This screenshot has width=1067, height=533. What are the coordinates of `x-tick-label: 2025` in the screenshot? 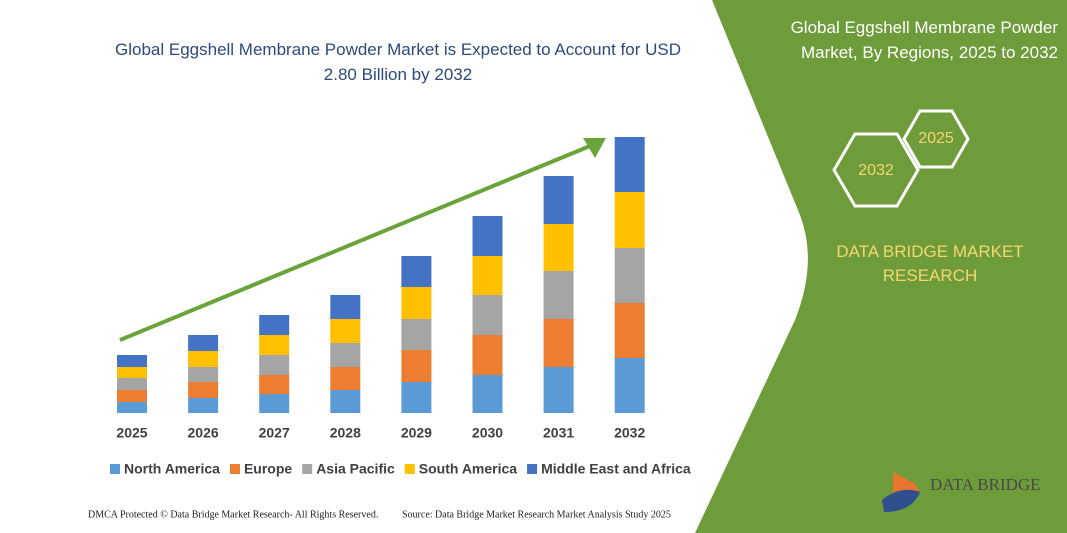 It's located at (131, 433).